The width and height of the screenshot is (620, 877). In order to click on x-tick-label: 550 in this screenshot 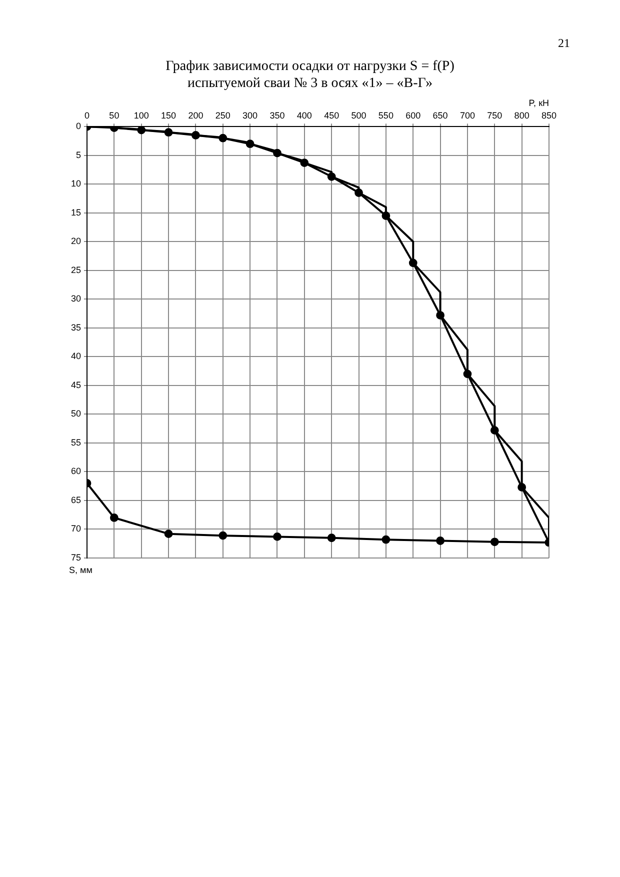, I will do `click(386, 115)`.